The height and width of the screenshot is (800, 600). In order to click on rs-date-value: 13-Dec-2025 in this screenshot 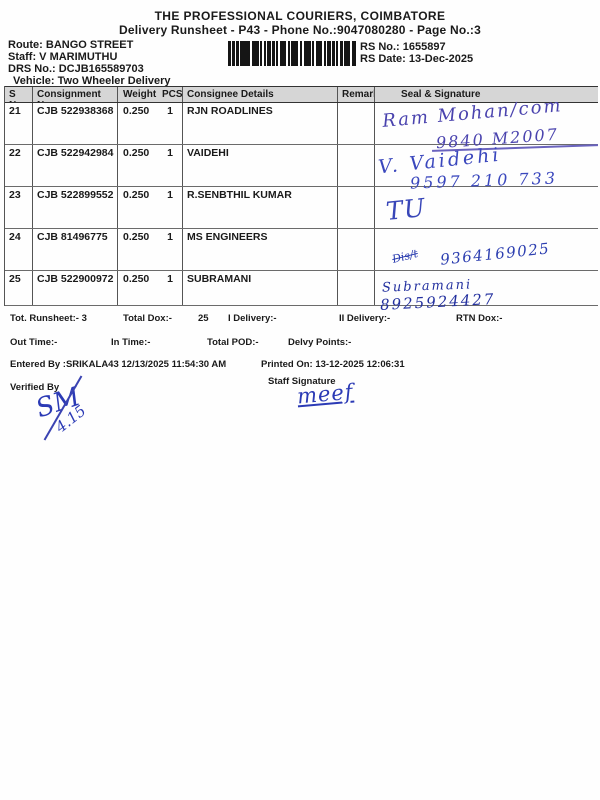, I will do `click(441, 59)`.